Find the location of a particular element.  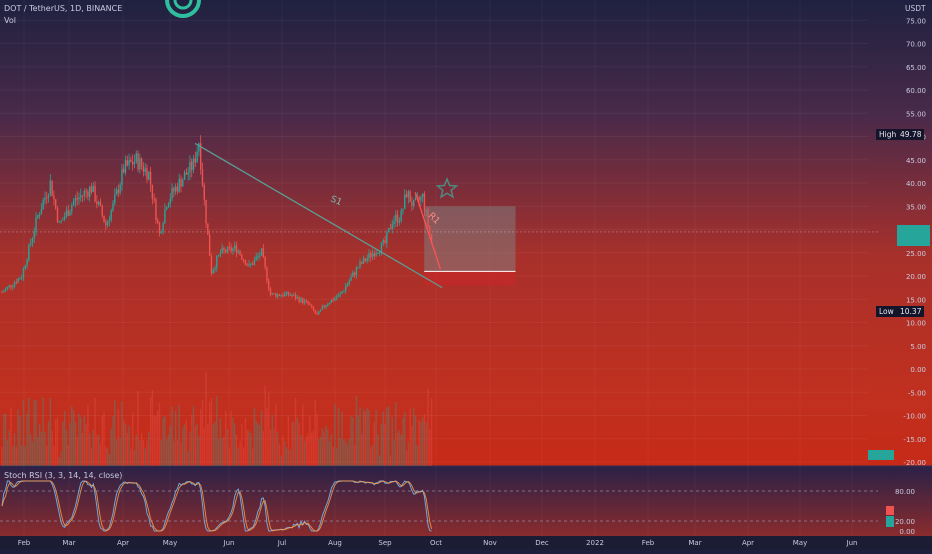

price-tick-label: 10.00 is located at coordinates (916, 324).